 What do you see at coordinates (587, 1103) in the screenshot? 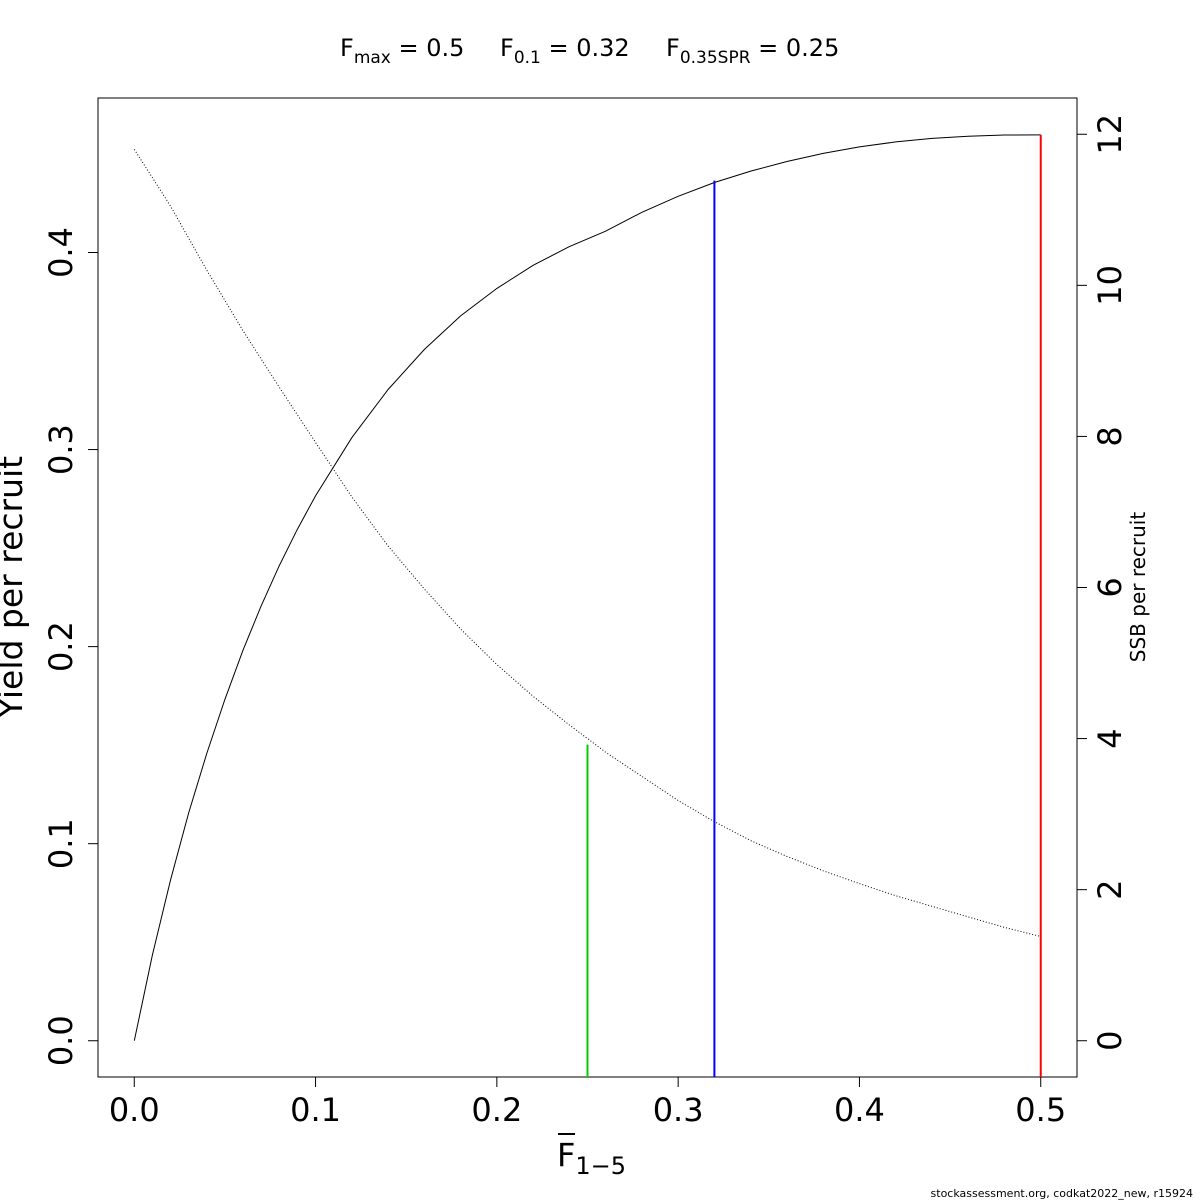
I see `x-axis: 0.0 0.1 0.2 0.3 0.4 0.5` at bounding box center [587, 1103].